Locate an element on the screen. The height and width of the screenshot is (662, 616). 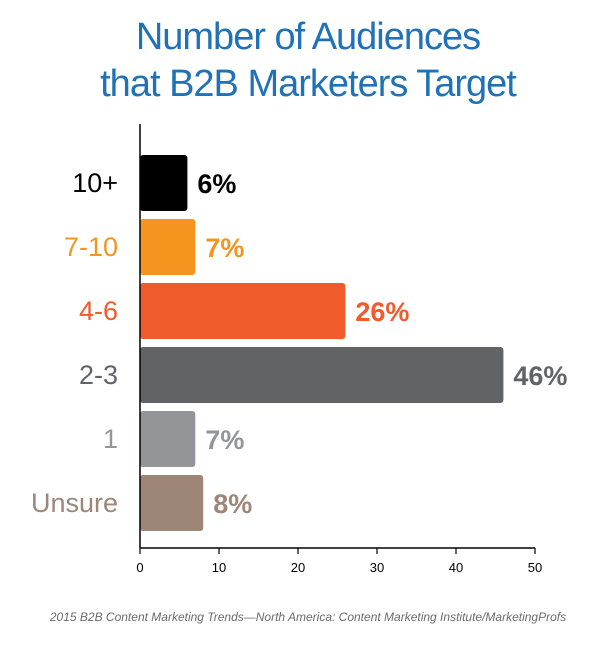
x-tick-label-3: 30 is located at coordinates (377, 567).